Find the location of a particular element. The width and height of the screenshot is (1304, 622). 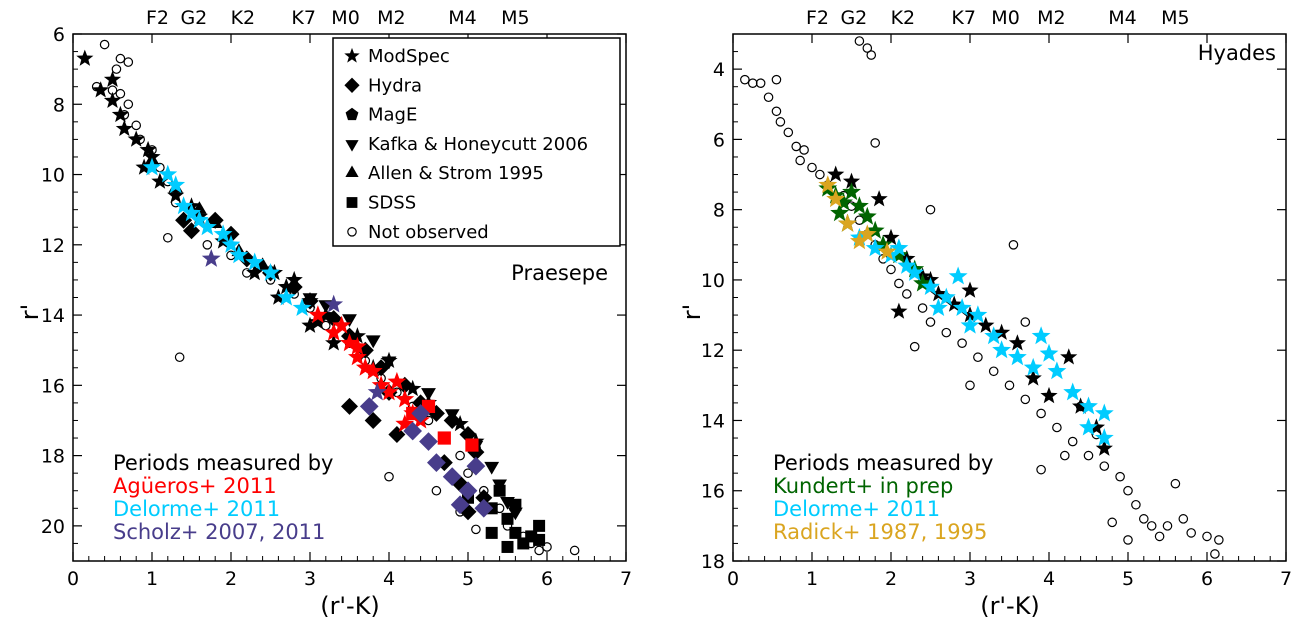

y-tick-label: 12 is located at coordinates (53, 246).